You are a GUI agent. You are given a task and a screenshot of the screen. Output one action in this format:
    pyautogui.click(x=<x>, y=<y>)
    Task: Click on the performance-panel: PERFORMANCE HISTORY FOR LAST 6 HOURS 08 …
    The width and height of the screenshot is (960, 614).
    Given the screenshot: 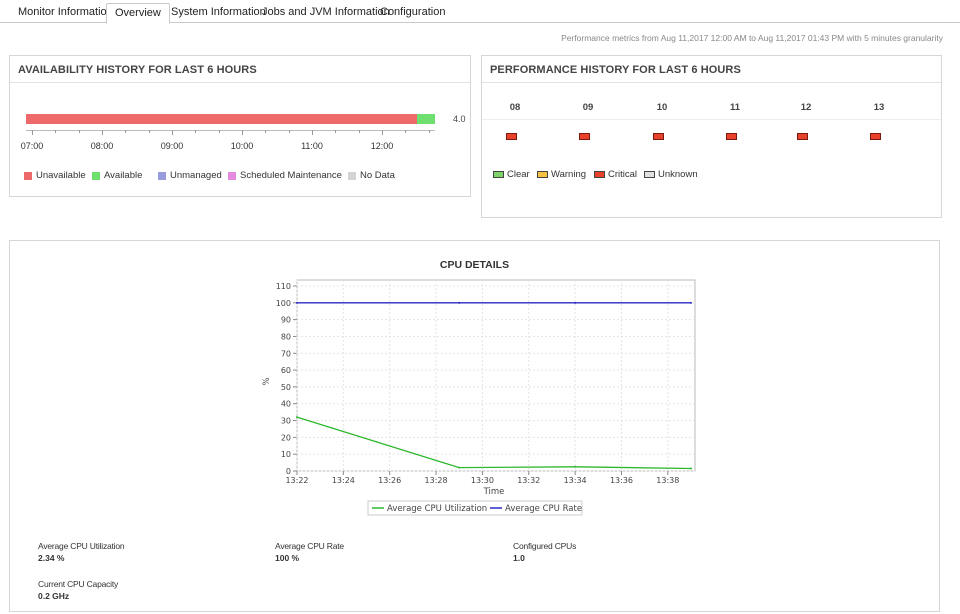 What is the action you would take?
    pyautogui.click(x=711, y=136)
    